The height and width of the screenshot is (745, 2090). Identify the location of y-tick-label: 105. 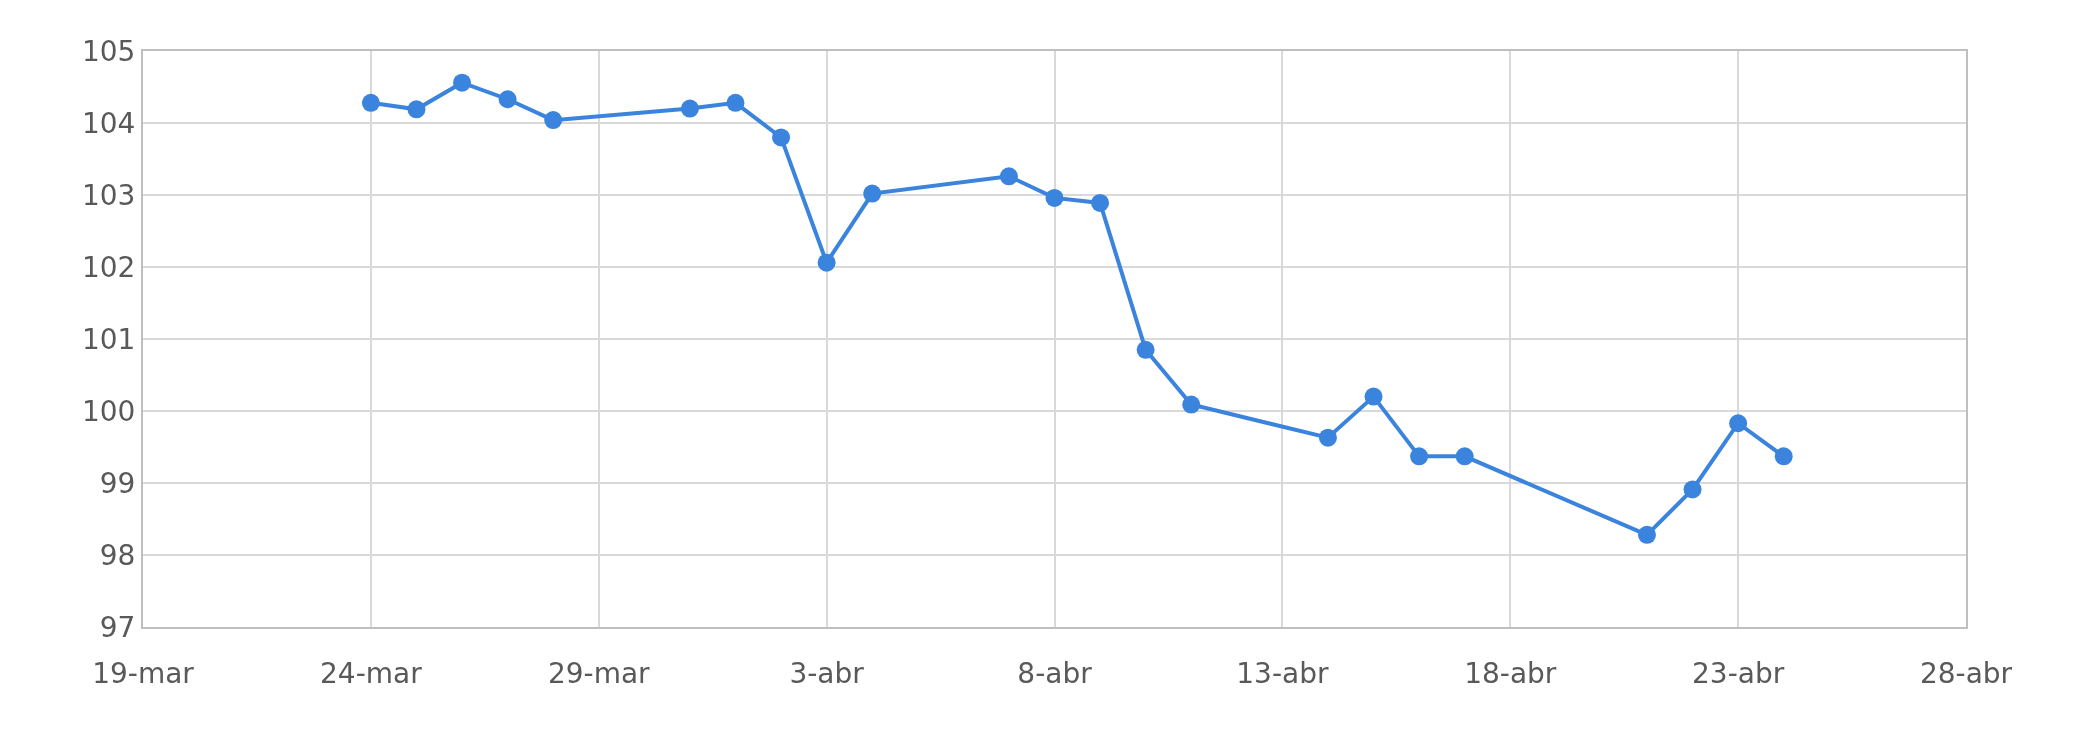
(108, 51).